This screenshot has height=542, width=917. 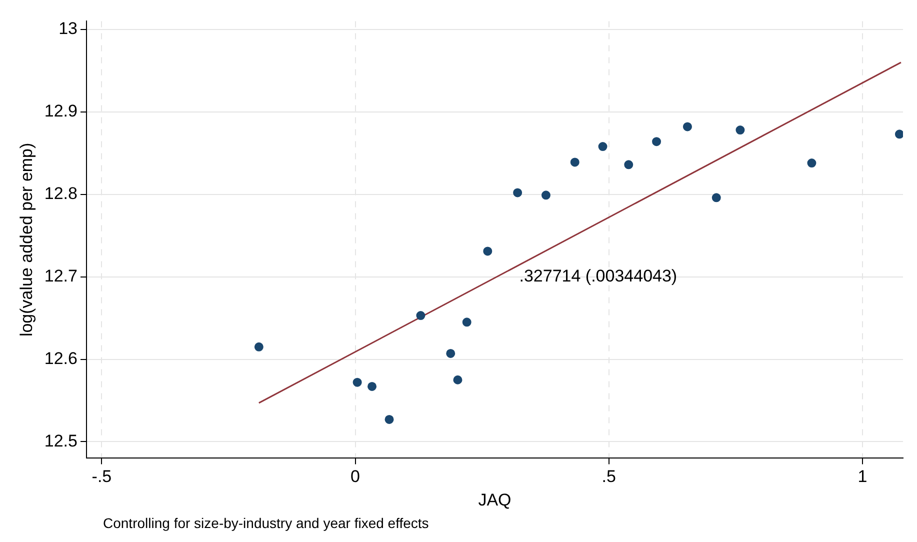 What do you see at coordinates (609, 476) in the screenshot?
I see `x-tick-label: .5` at bounding box center [609, 476].